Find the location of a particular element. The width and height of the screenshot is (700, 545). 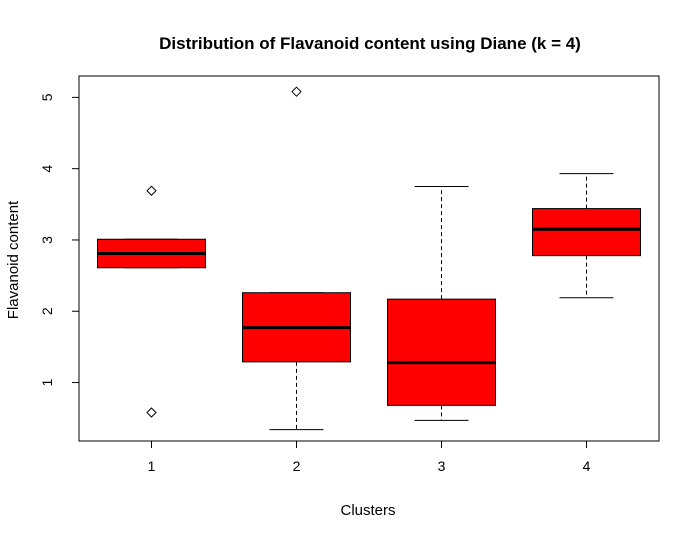

y-tick-label: 4 is located at coordinates (47, 169).